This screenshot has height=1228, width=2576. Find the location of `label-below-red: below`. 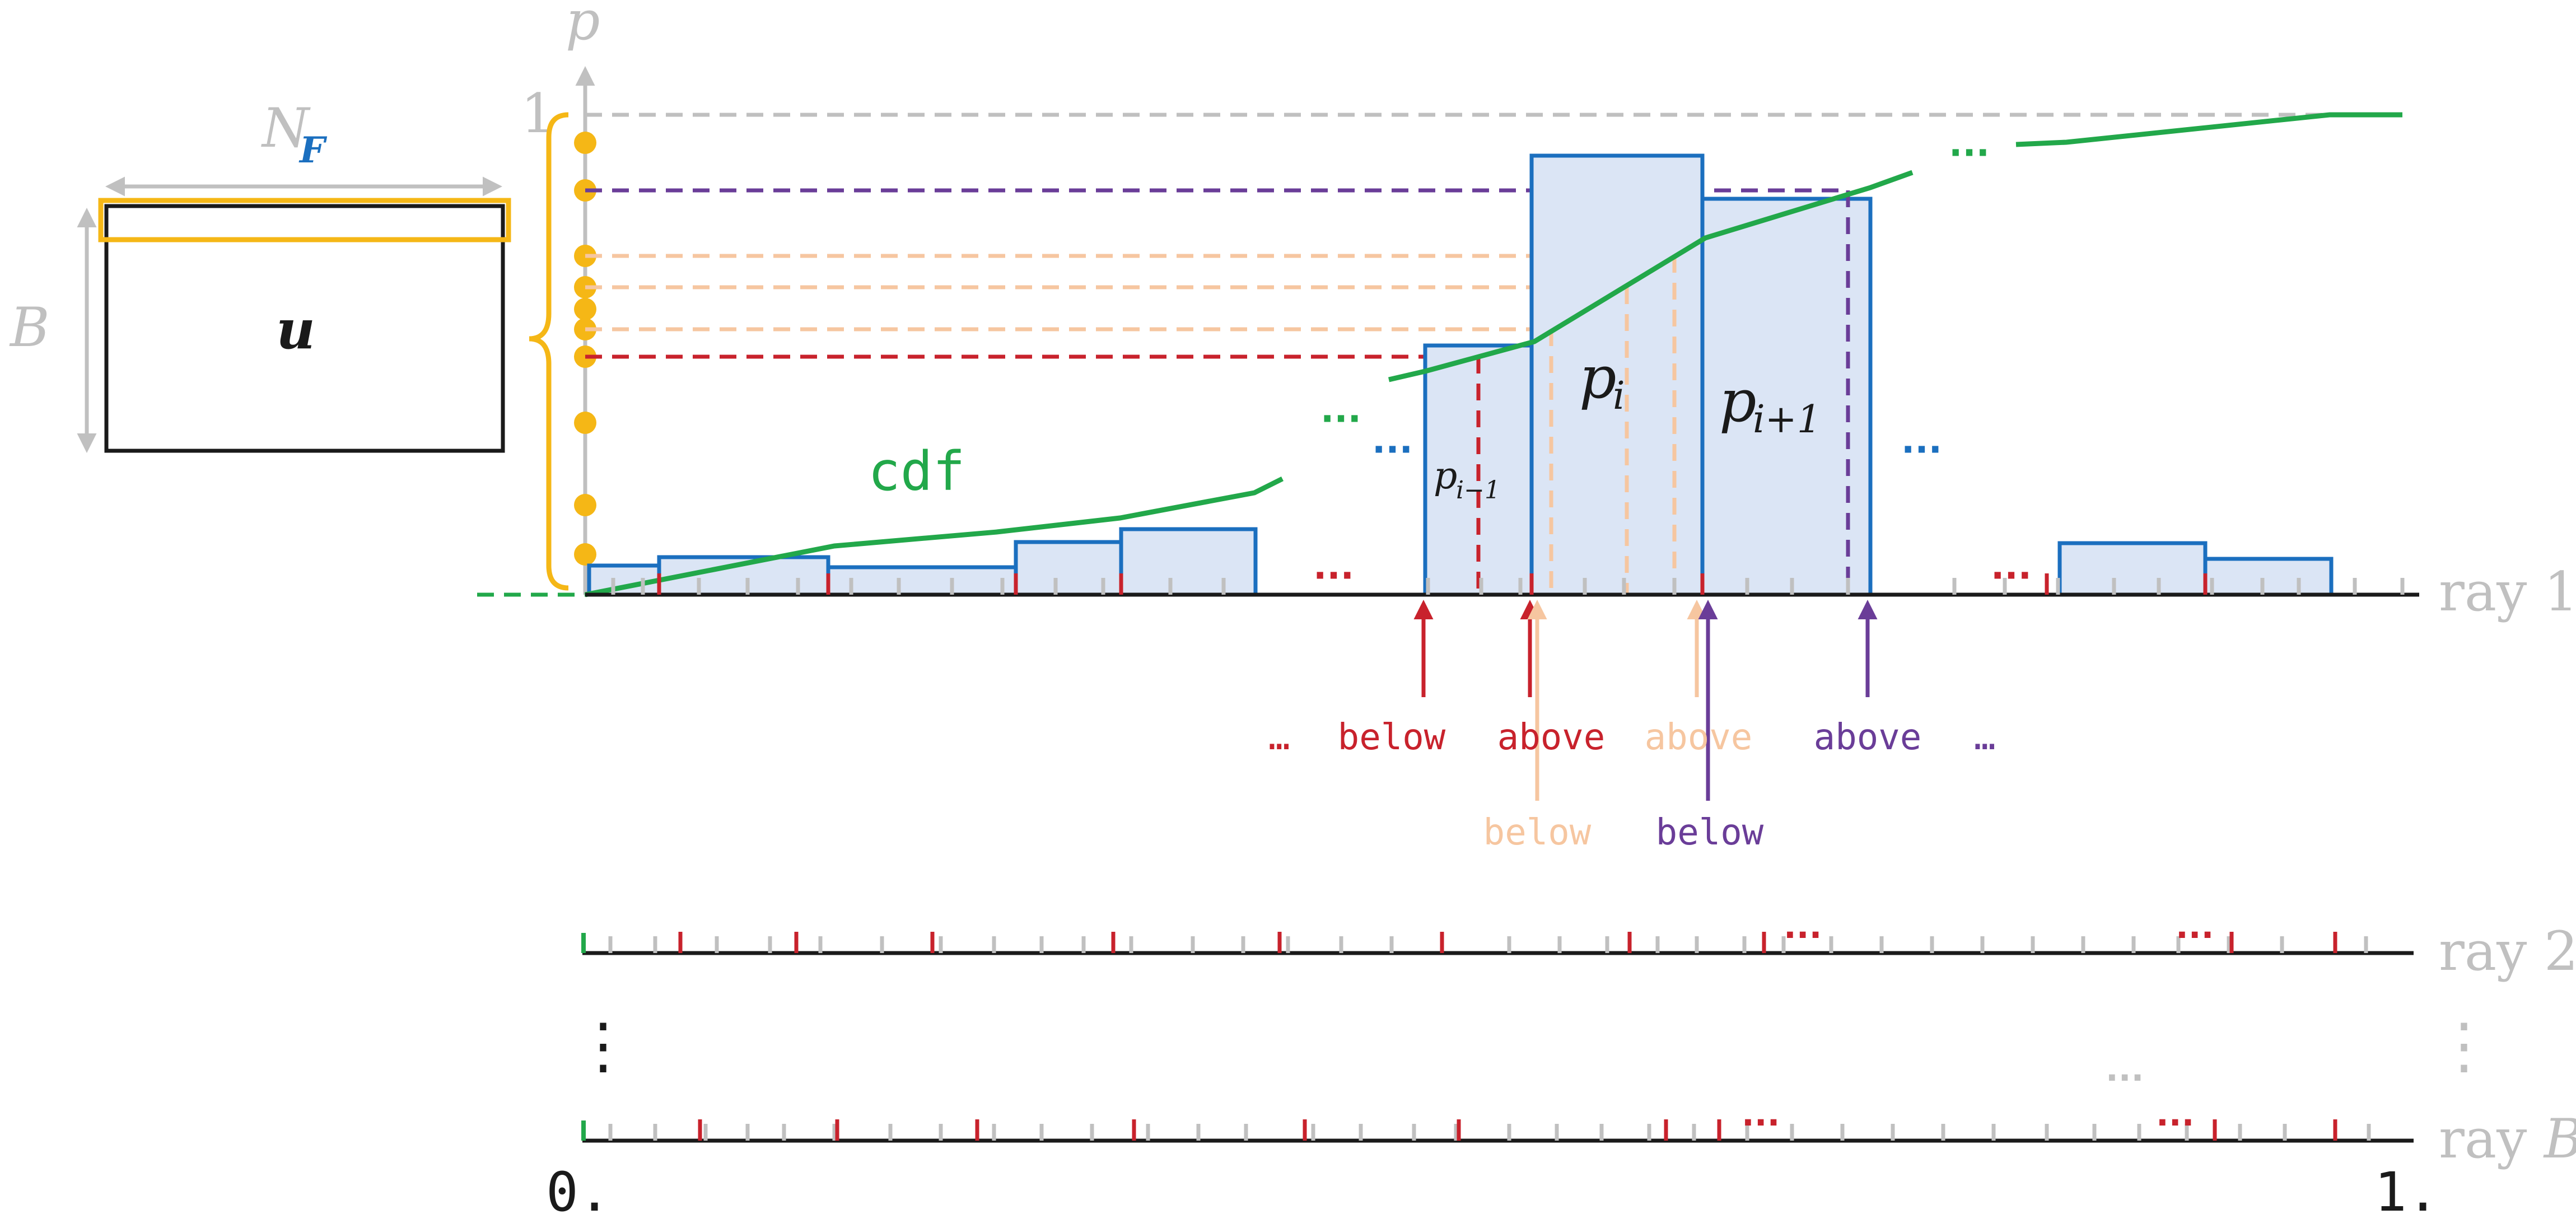

label-below-red: below is located at coordinates (1392, 737).